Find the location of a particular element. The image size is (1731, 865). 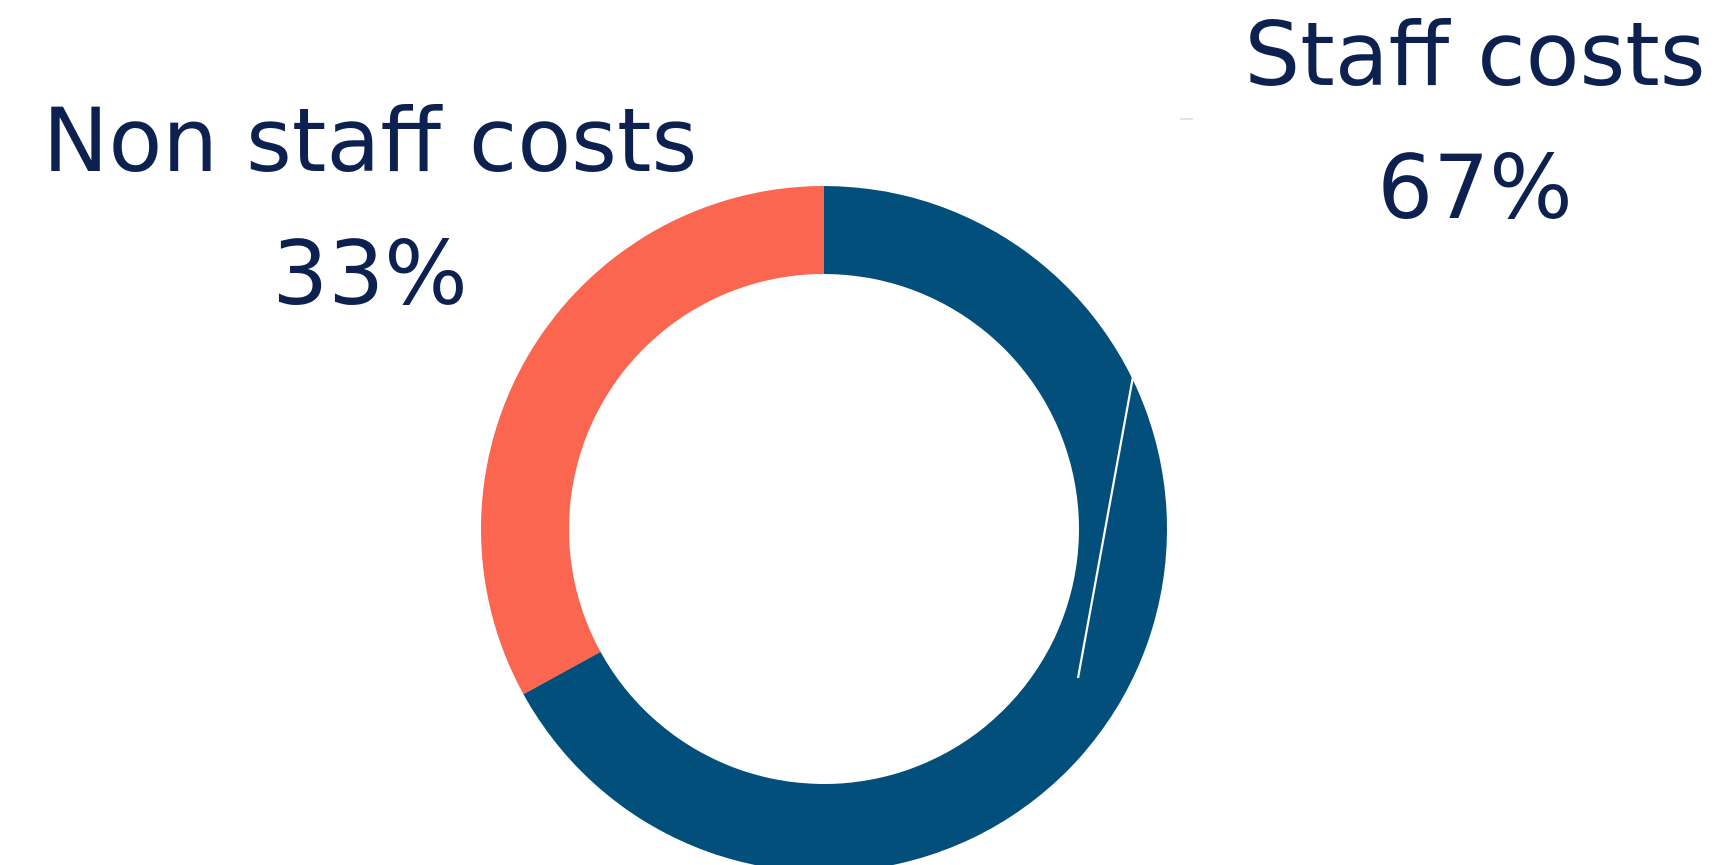

label-non-staff-costs-percent: 33% is located at coordinates (370, 273).